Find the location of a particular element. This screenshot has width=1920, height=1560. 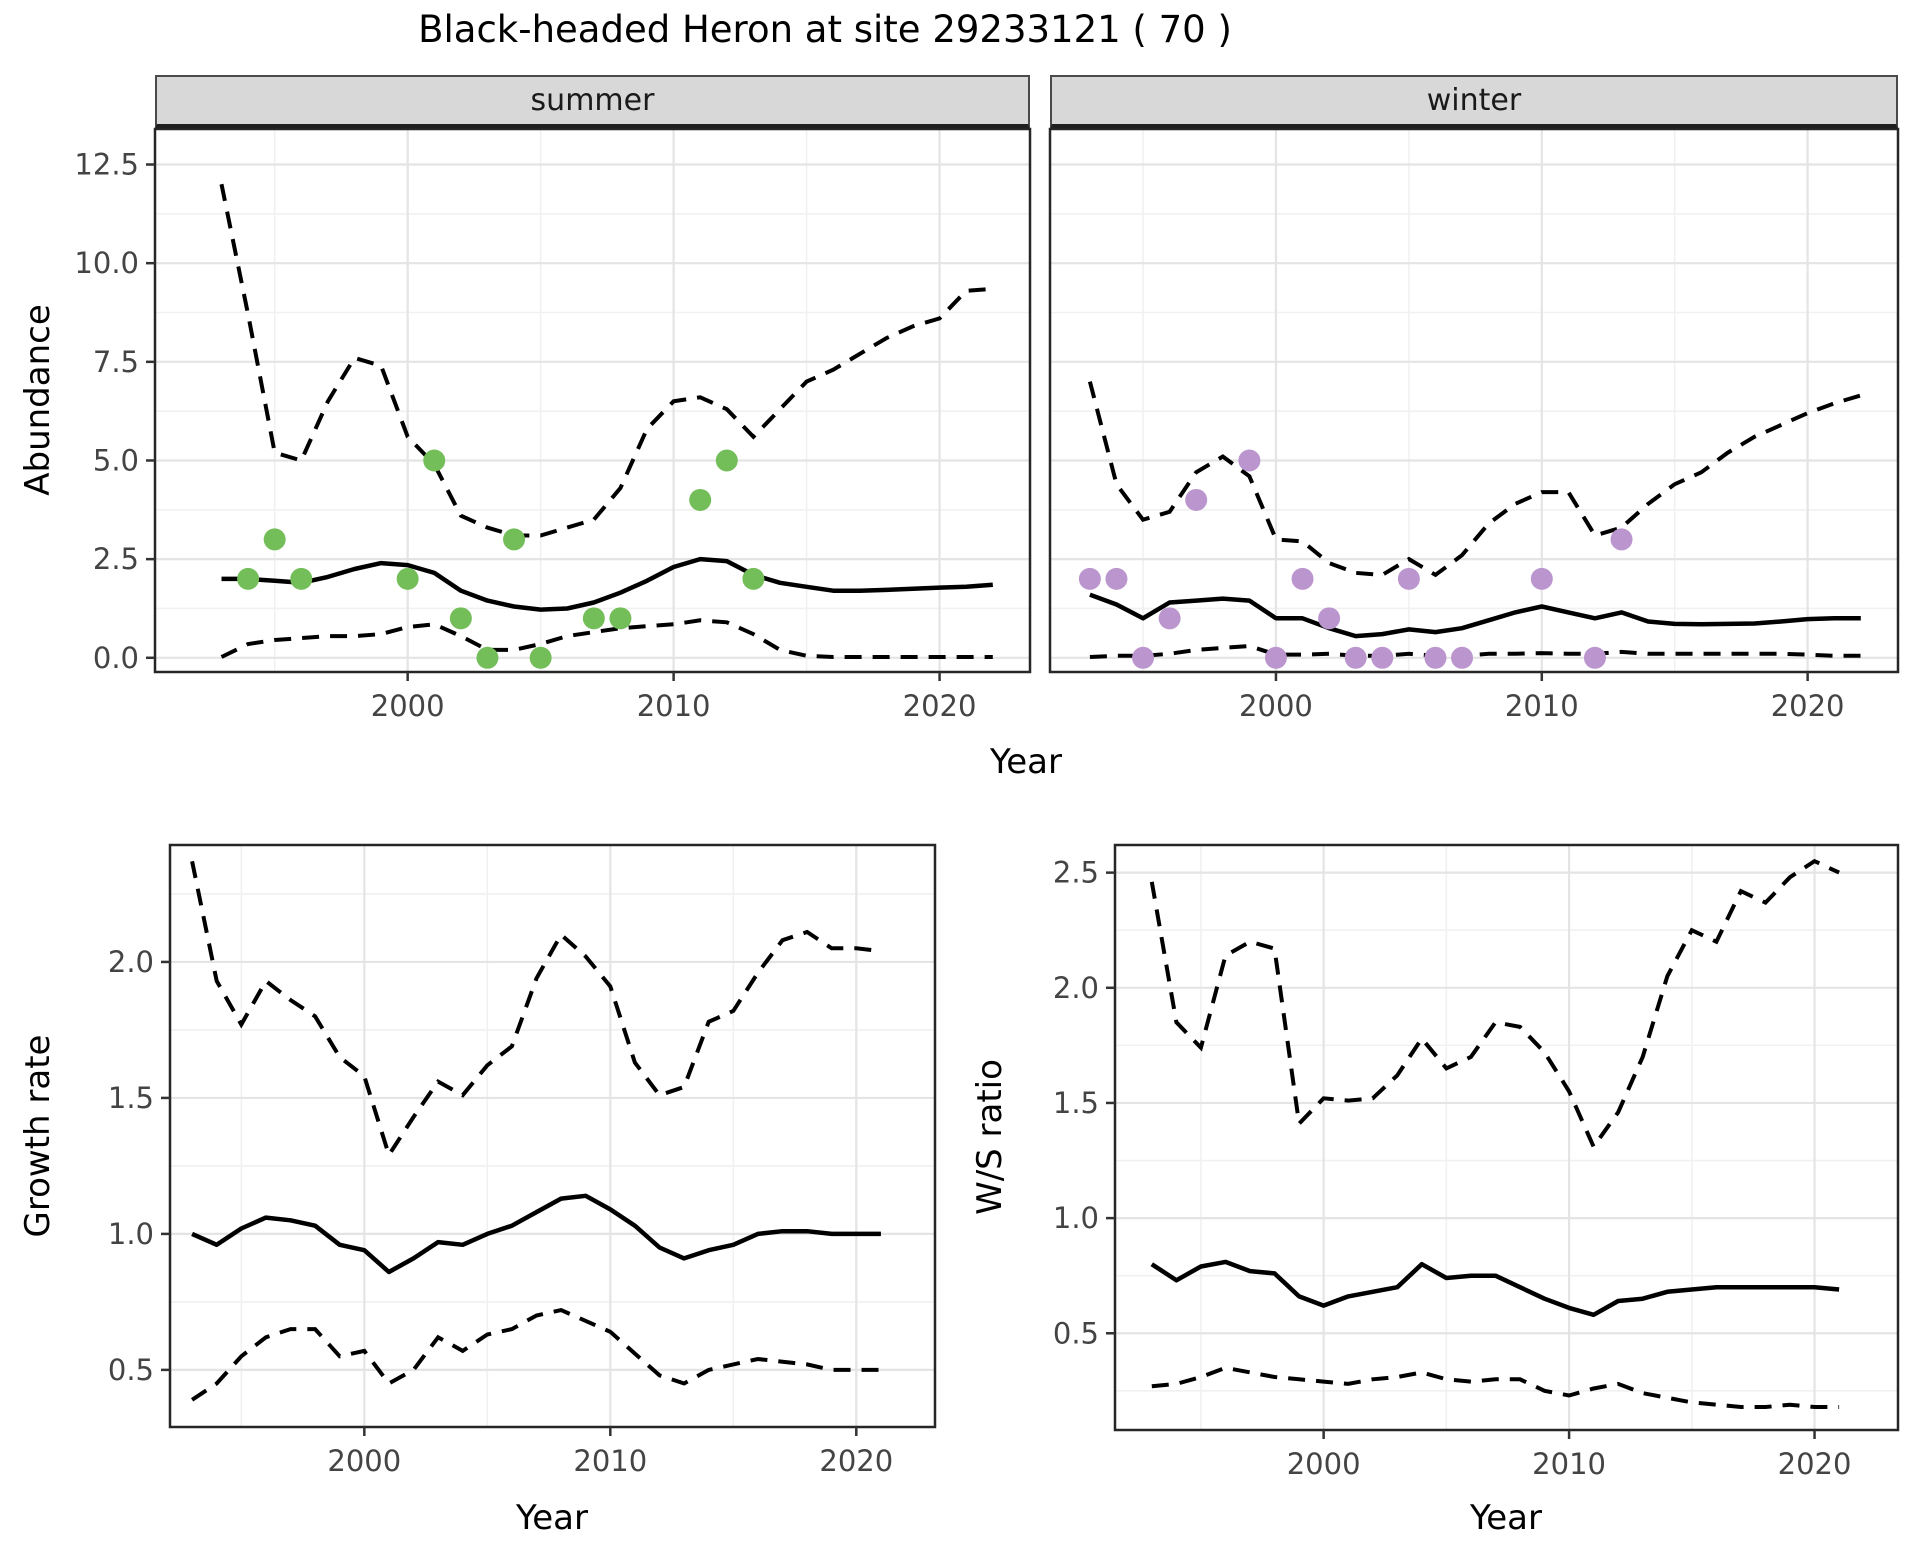

y-axis-title-abundance: Abundance is located at coordinates (38, 400).